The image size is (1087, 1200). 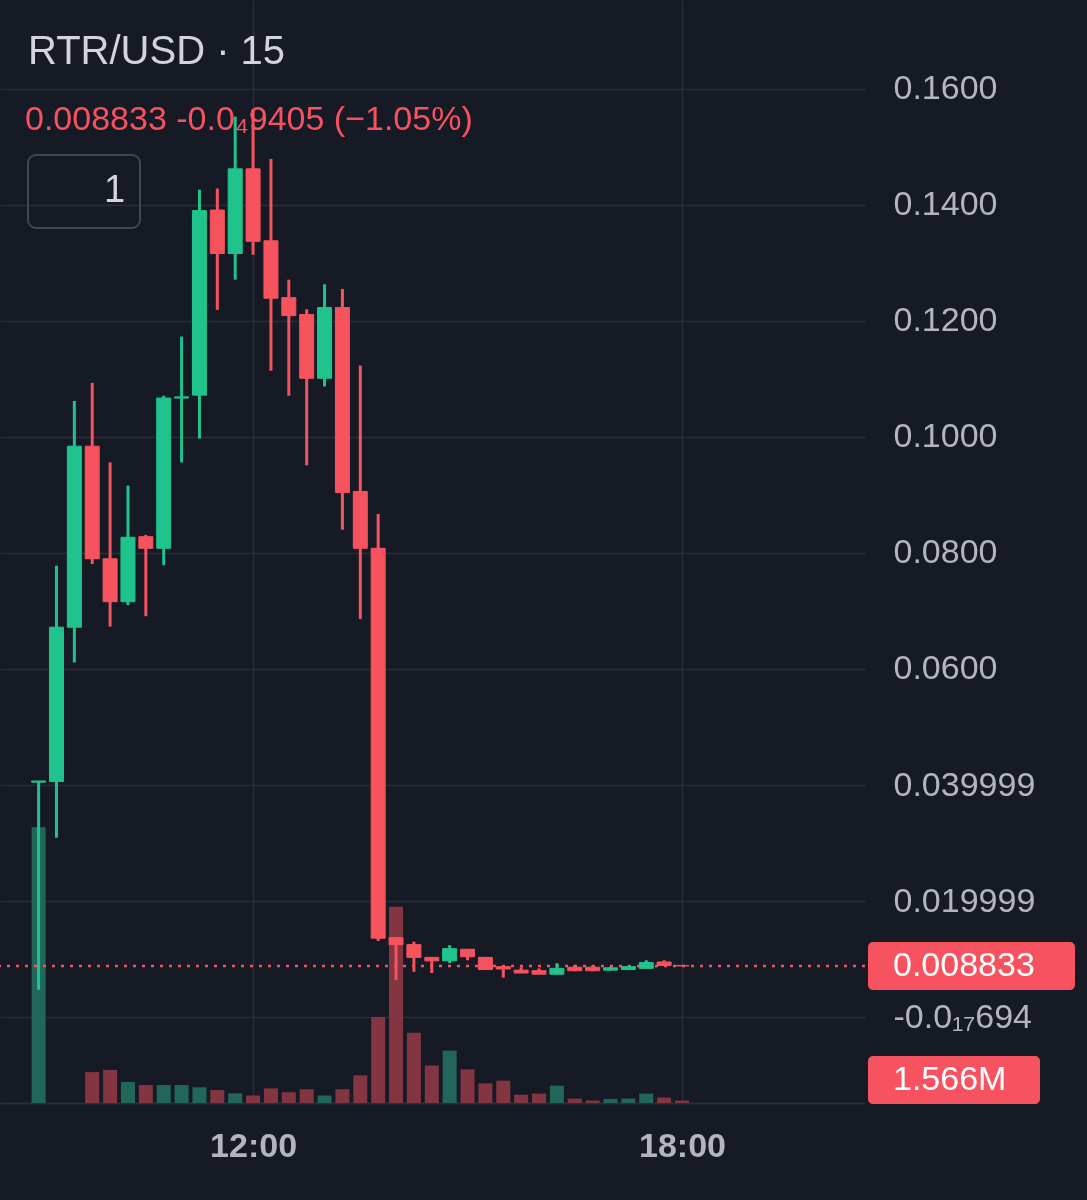 I want to click on y-tick-label: 0.1600, so click(x=945, y=87).